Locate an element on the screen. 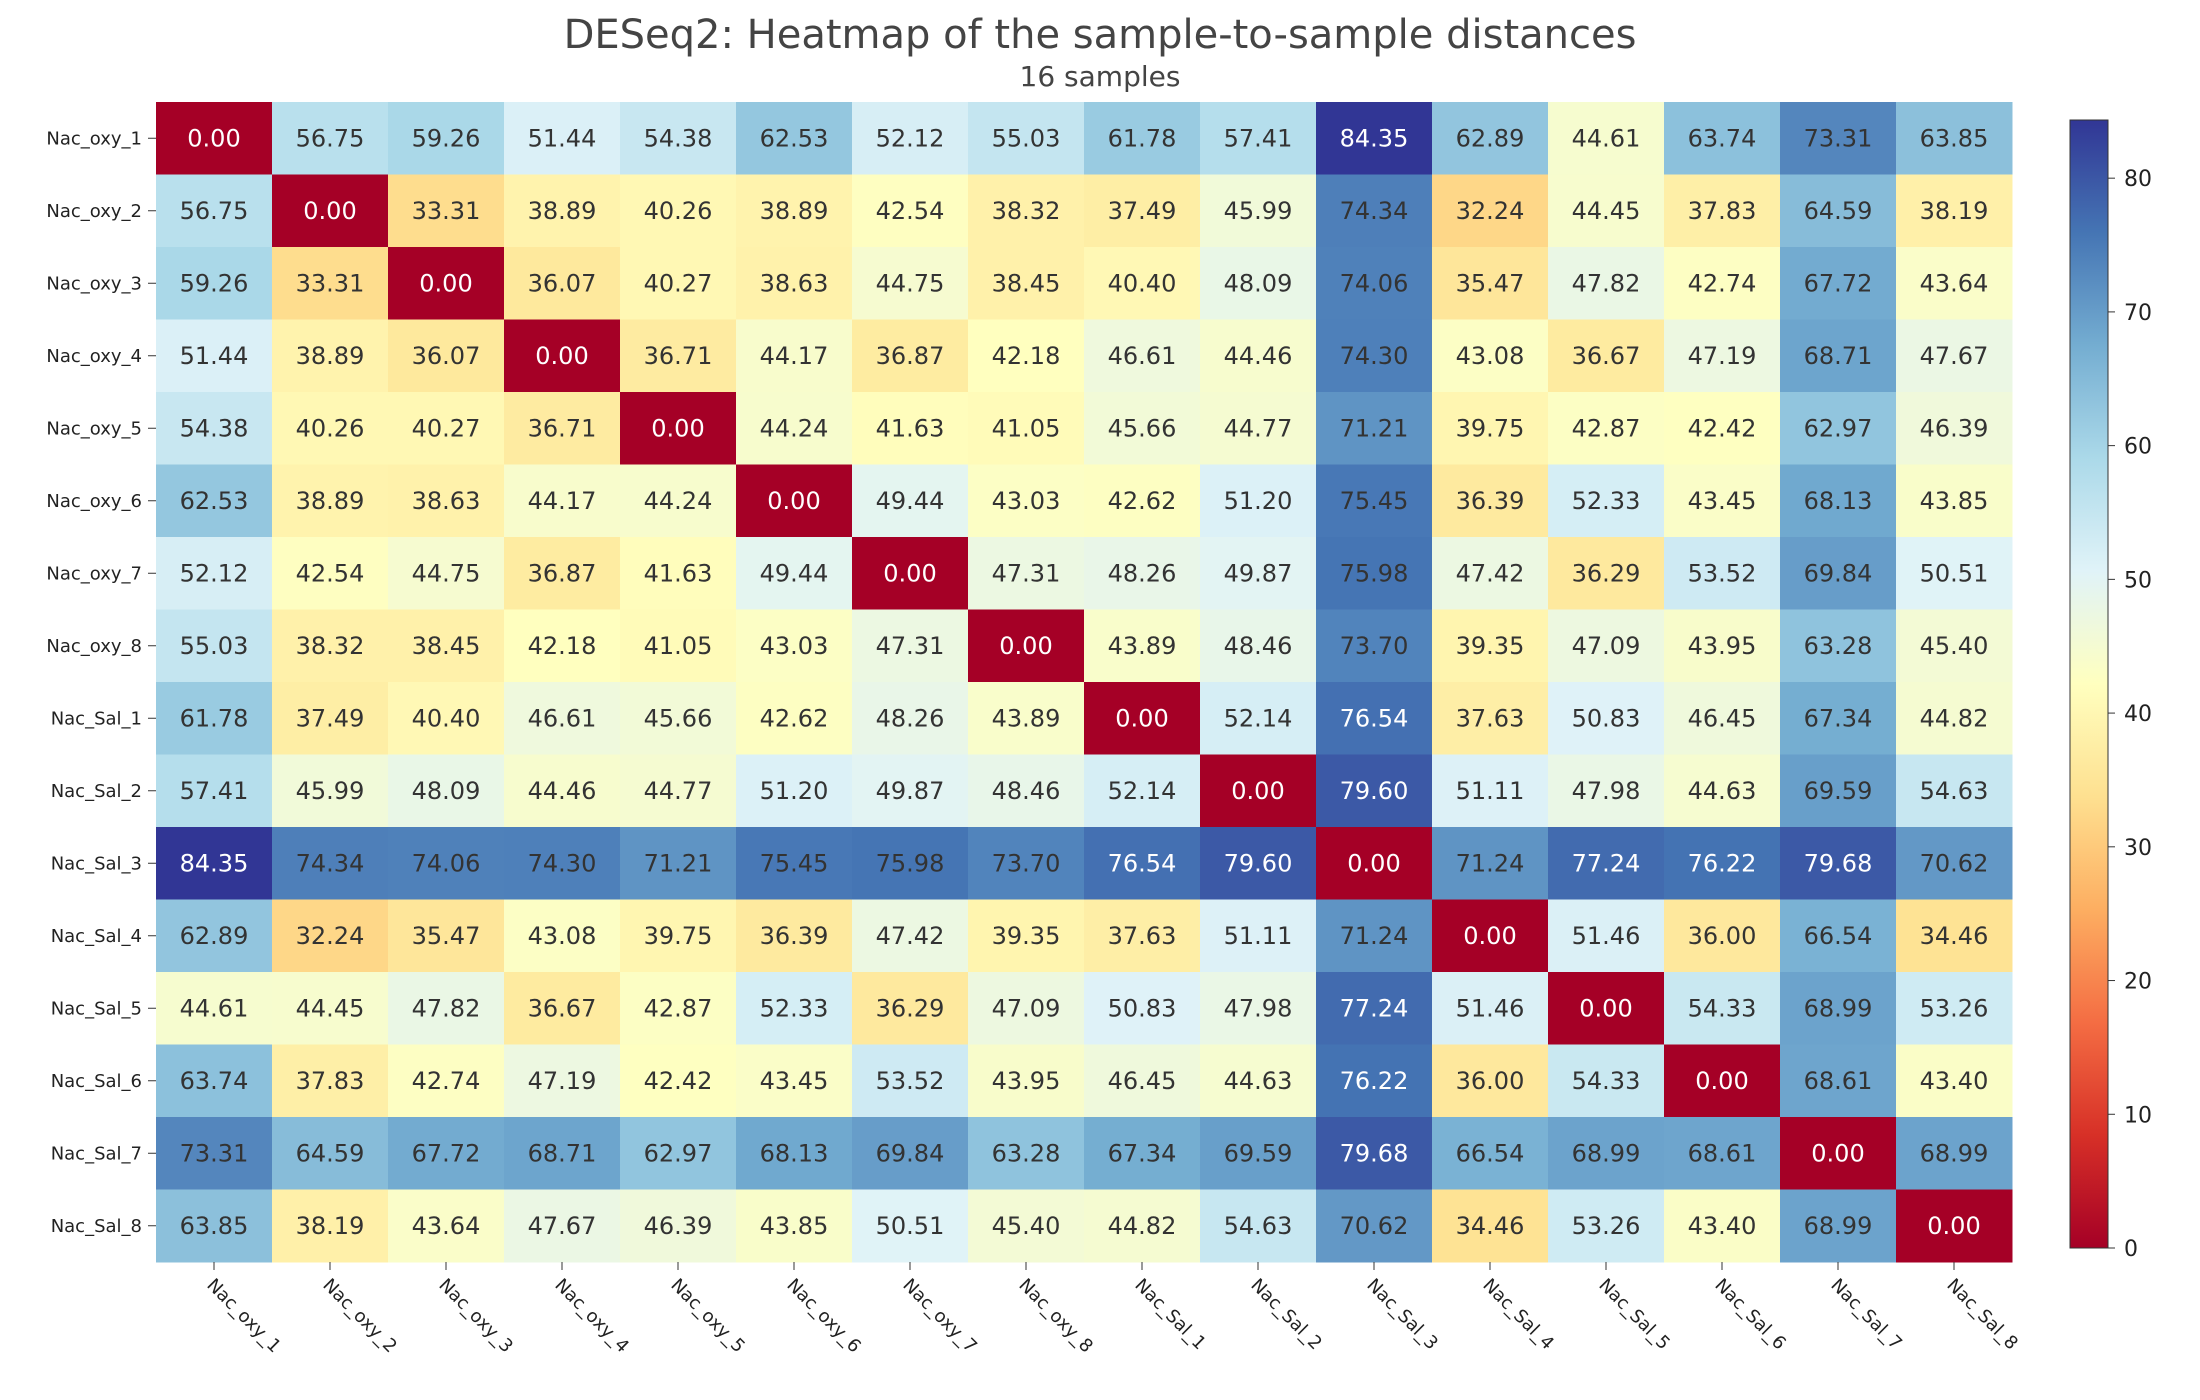 The height and width of the screenshot is (1400, 2200). cell-value-label: 44.46 is located at coordinates (1258, 356).